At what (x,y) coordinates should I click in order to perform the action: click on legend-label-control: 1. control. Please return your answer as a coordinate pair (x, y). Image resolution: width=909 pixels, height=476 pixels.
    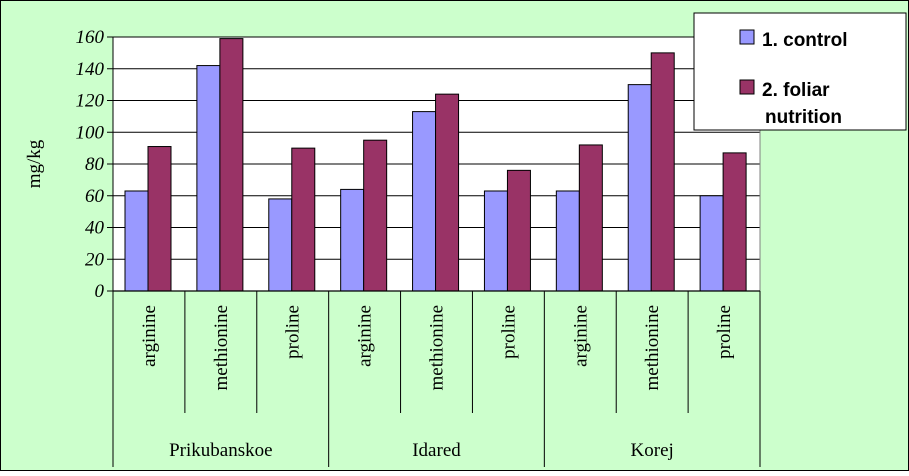
    Looking at the image, I should click on (805, 40).